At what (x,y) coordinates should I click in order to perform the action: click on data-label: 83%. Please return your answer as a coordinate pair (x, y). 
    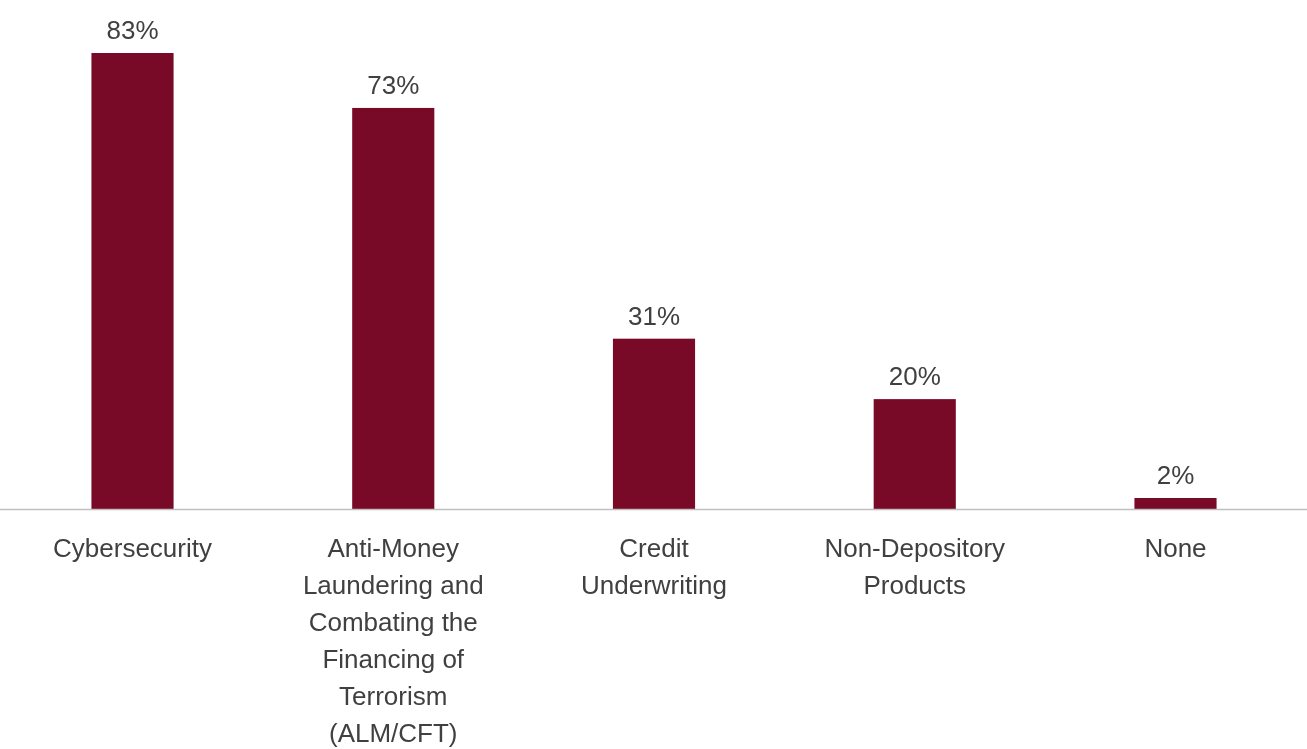
    Looking at the image, I should click on (132, 30).